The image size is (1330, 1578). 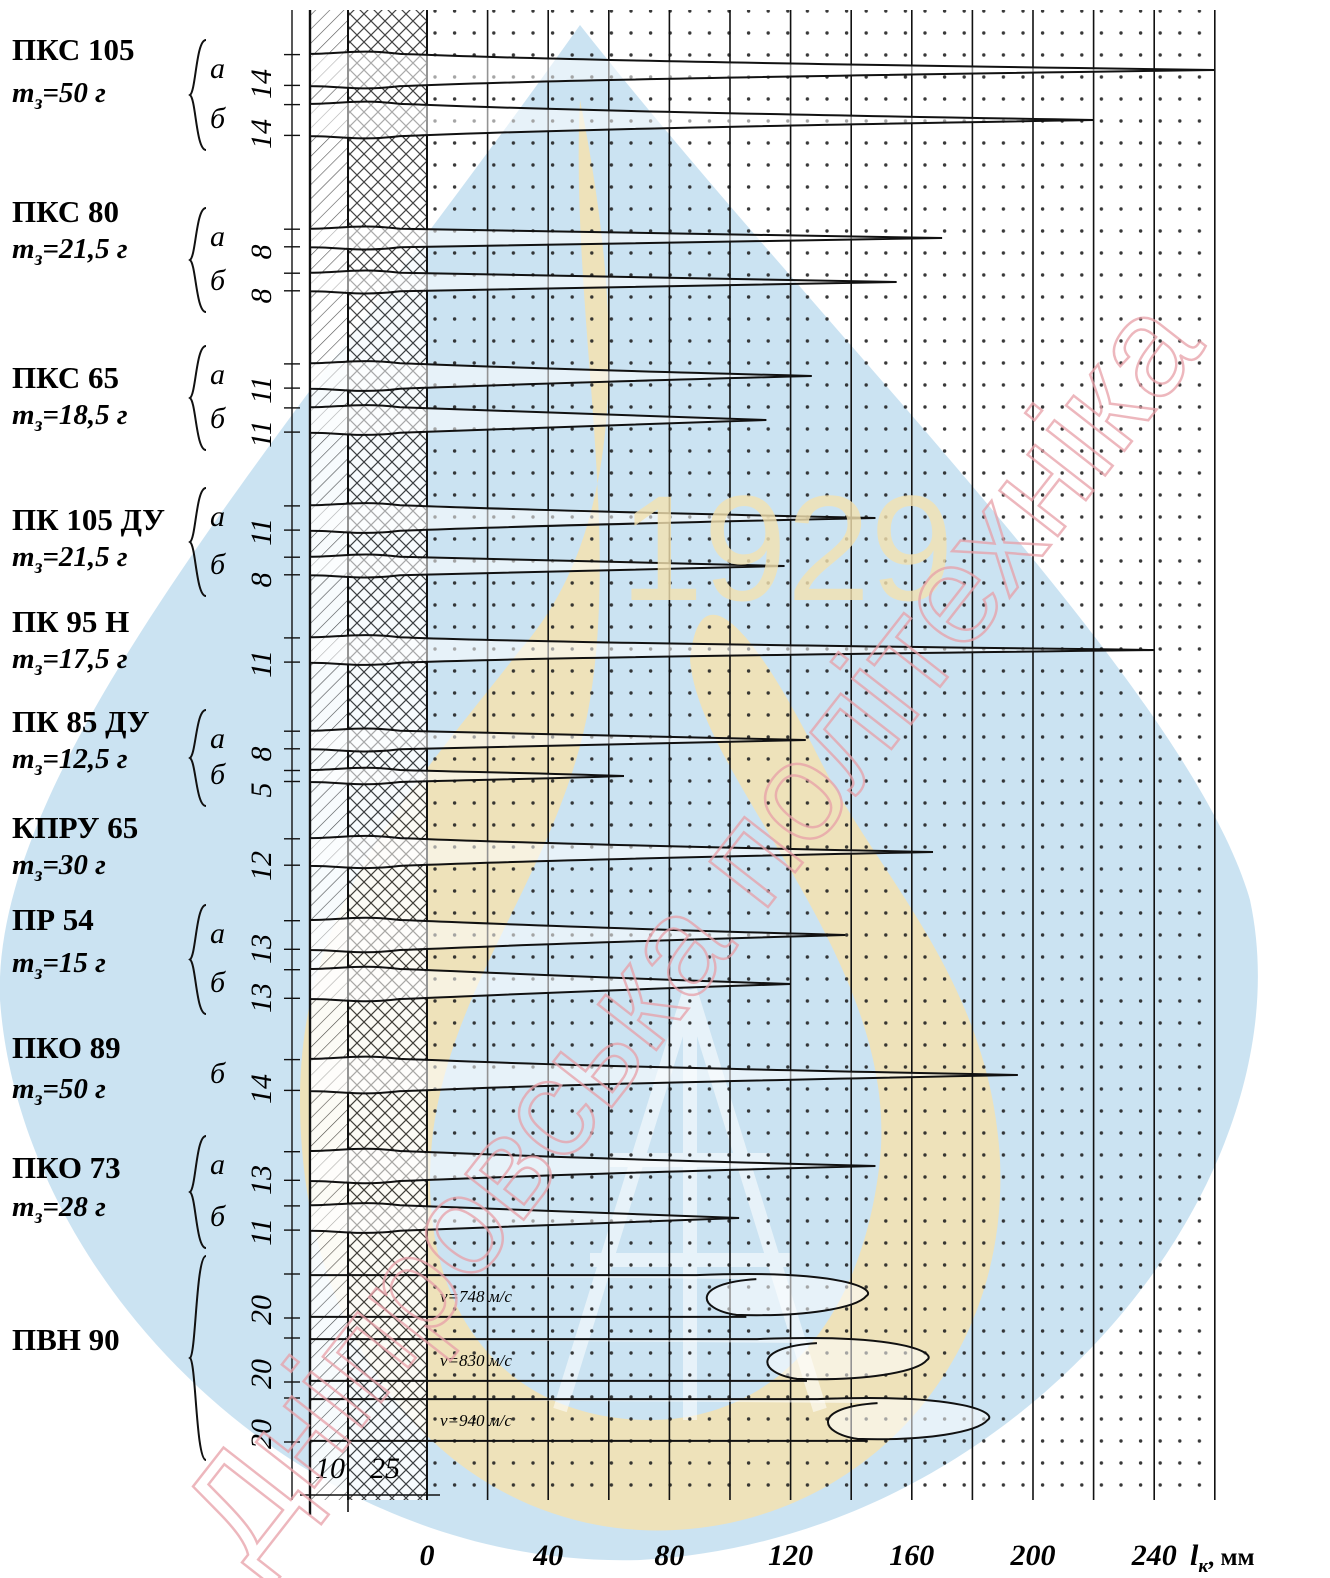 I want to click on x-tick-label: 80, so click(x=669, y=1555).